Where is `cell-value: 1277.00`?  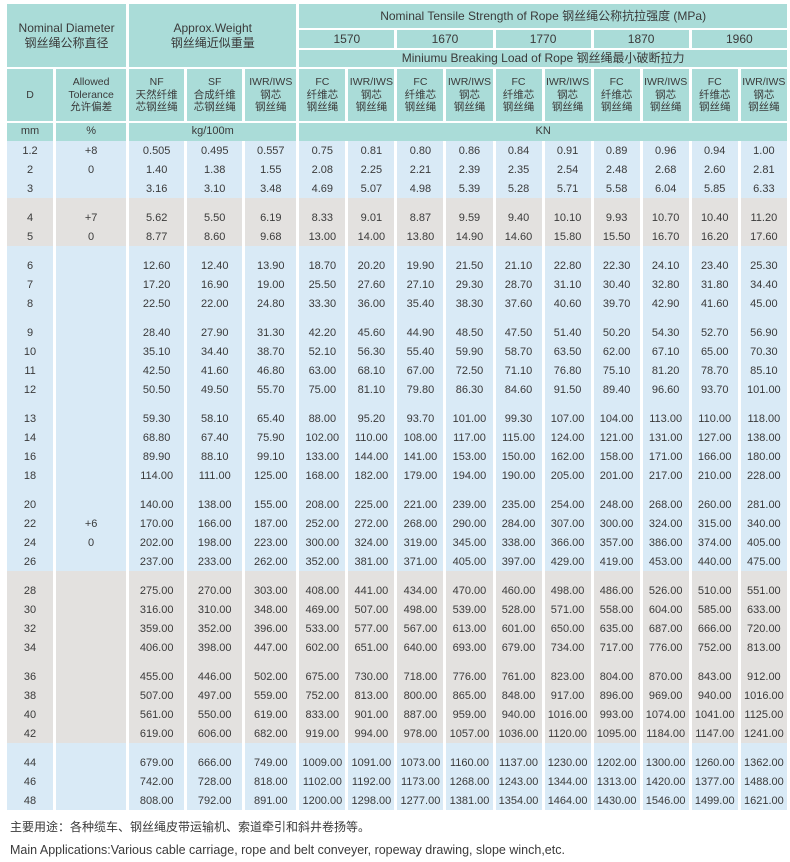 cell-value: 1277.00 is located at coordinates (420, 800).